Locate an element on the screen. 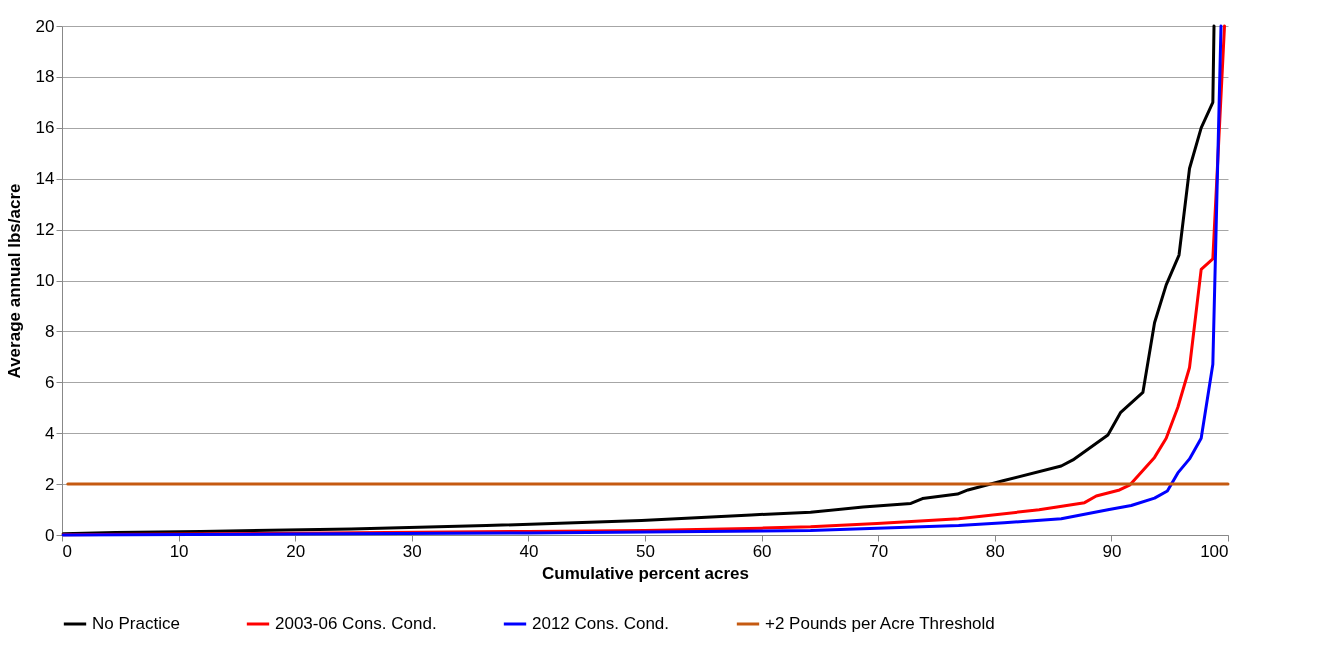 This screenshot has width=1332, height=662. legend-label: 2012 Cons. Cond. is located at coordinates (601, 623).